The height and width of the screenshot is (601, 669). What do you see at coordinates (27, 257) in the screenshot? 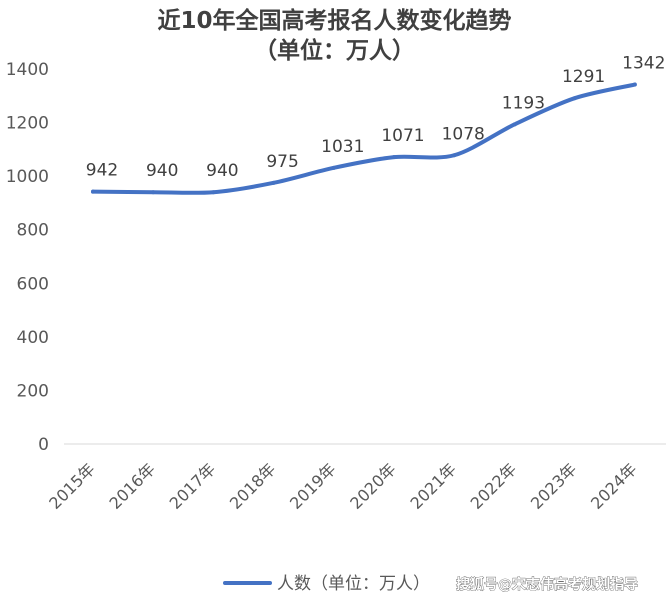
I see `y-axis-ticks: 0 200 400 600 800 1000 1200 1400` at bounding box center [27, 257].